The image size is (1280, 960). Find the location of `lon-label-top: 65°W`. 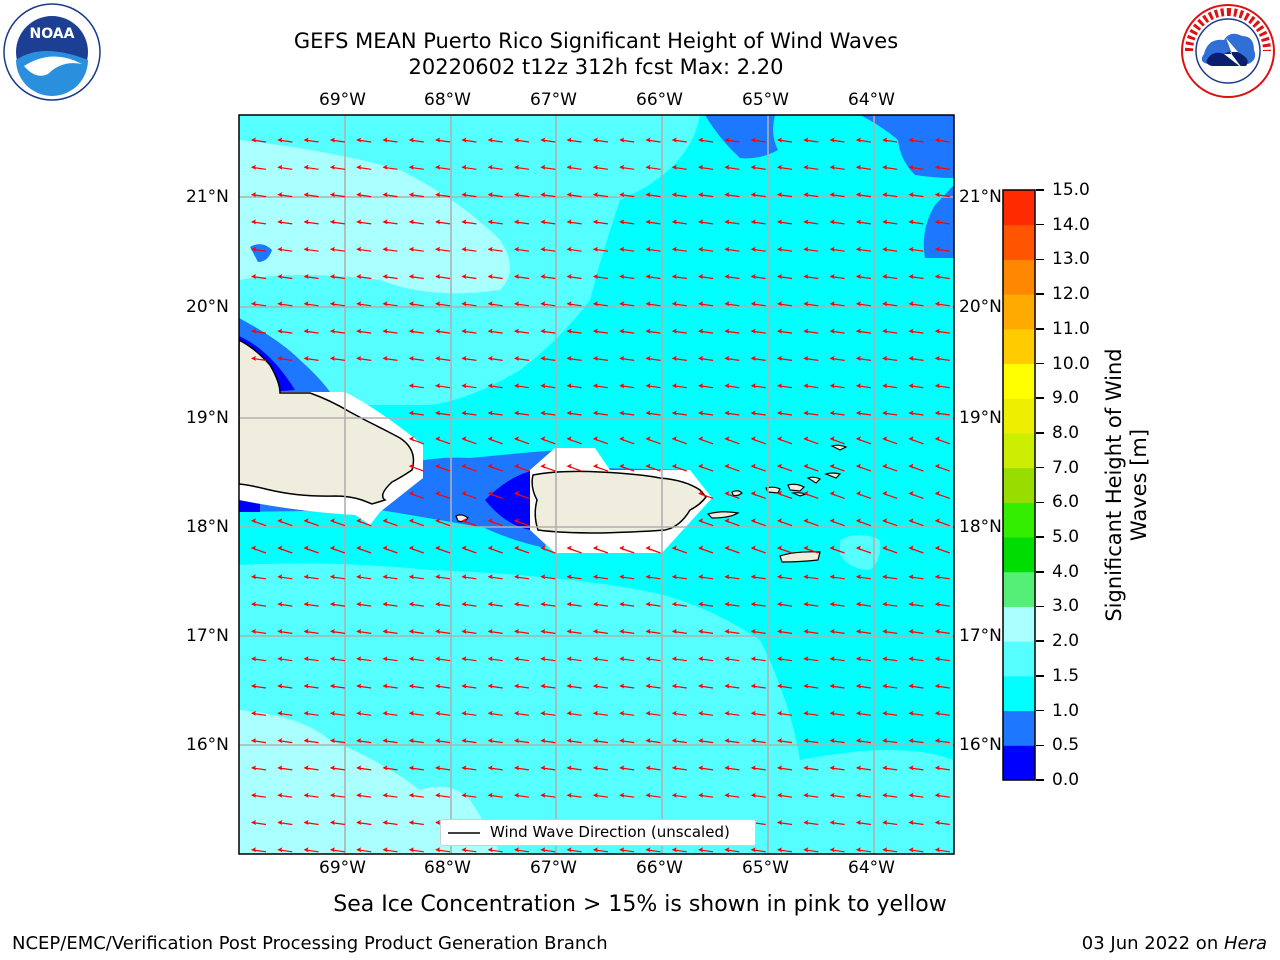

lon-label-top: 65°W is located at coordinates (765, 100).